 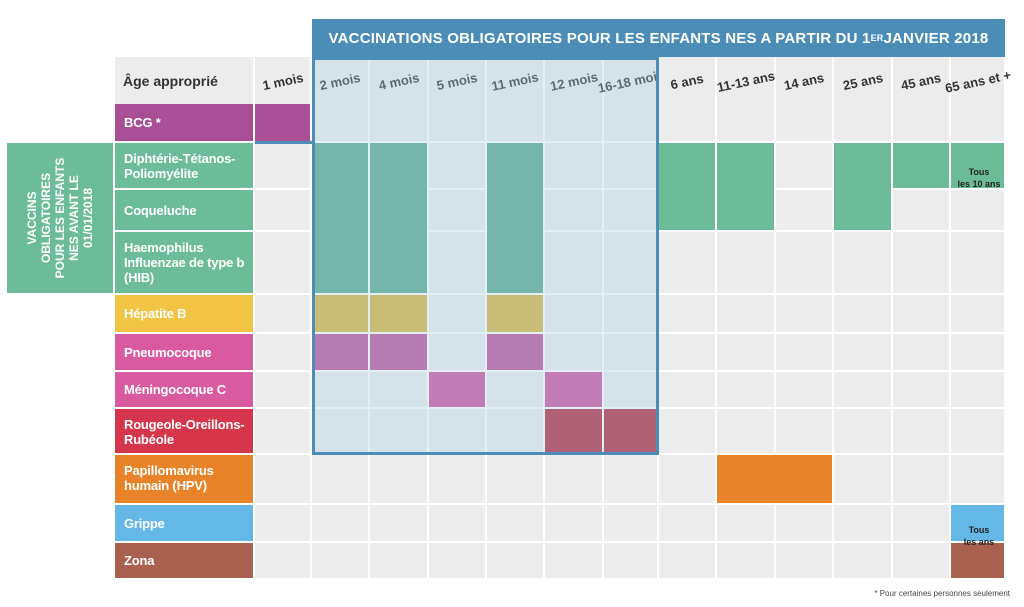 What do you see at coordinates (184, 165) in the screenshot?
I see `vaccine-label: Diphtérie-Tétanos- Poliomyélite` at bounding box center [184, 165].